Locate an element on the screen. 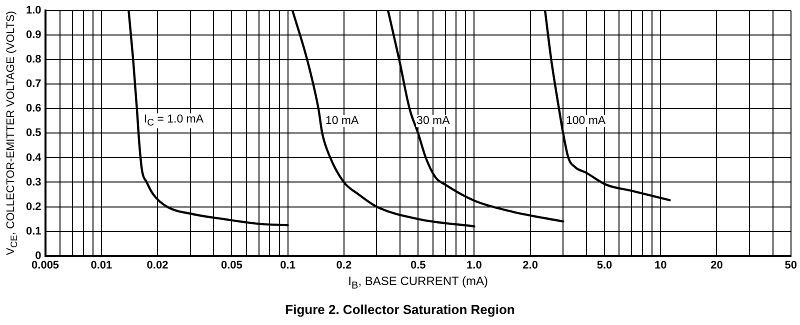 The height and width of the screenshot is (325, 800). x-tick-label: 0.01 is located at coordinates (101, 265).